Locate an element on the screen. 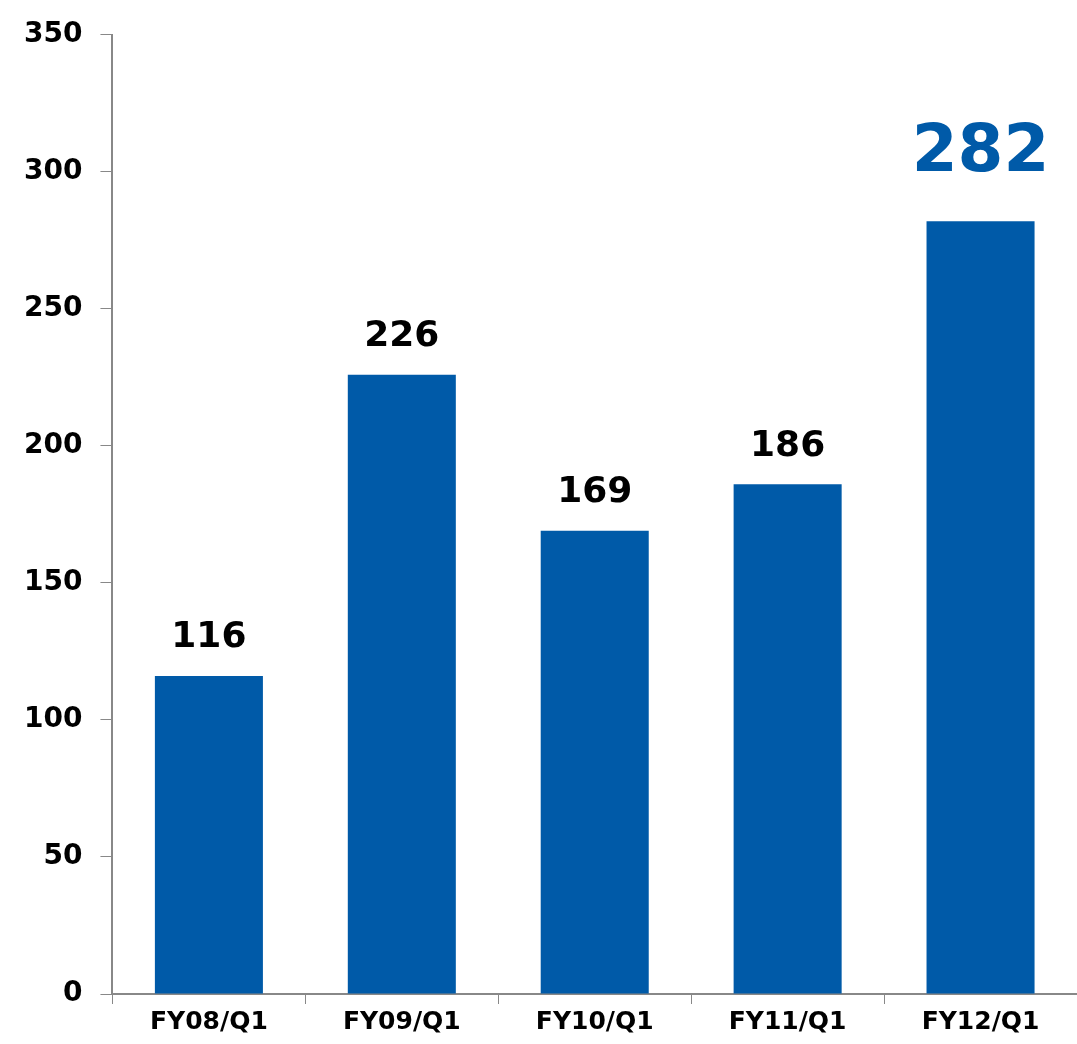 The image size is (1077, 1044). y-tick-label: 350 is located at coordinates (53, 33).